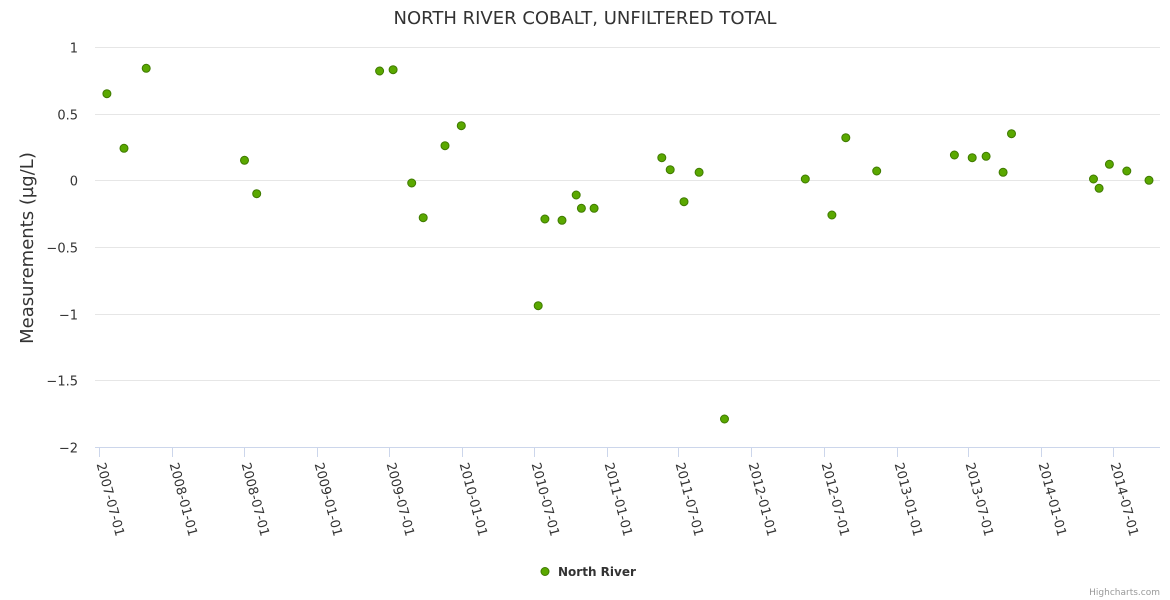 The width and height of the screenshot is (1170, 600). I want to click on legend-marker-icon, so click(545, 571).